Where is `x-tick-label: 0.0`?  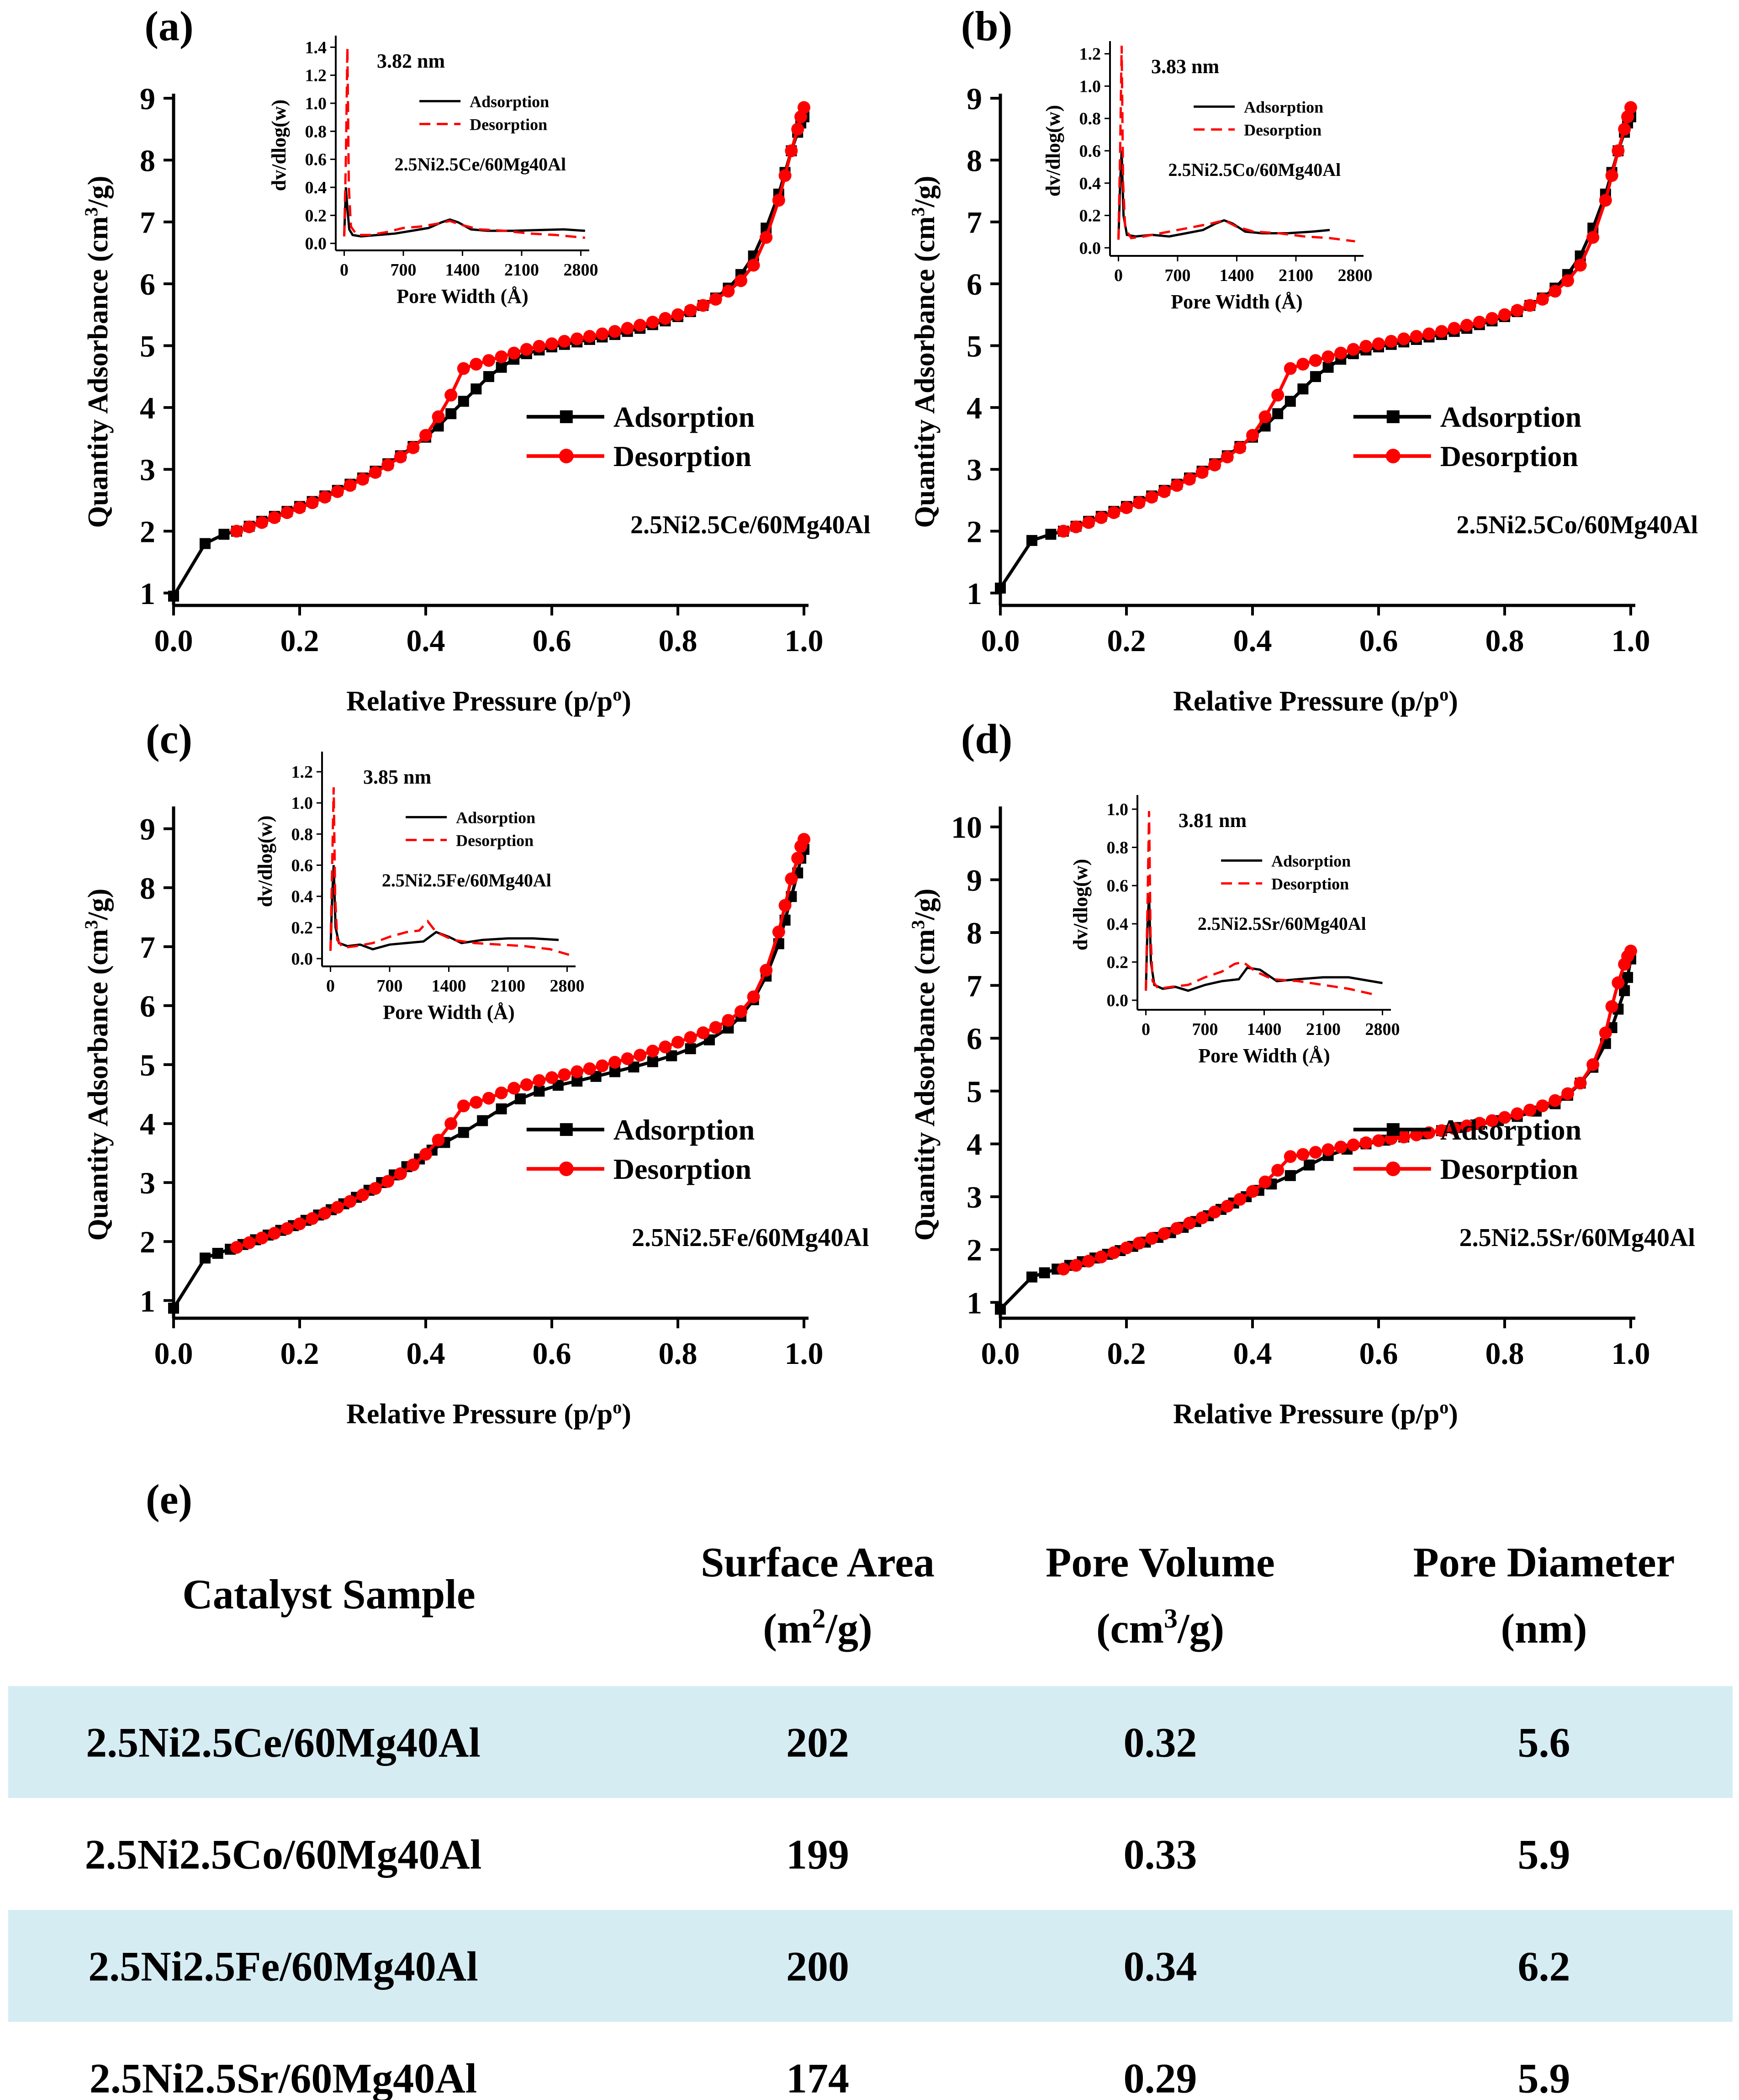
x-tick-label: 0.0 is located at coordinates (1000, 1353).